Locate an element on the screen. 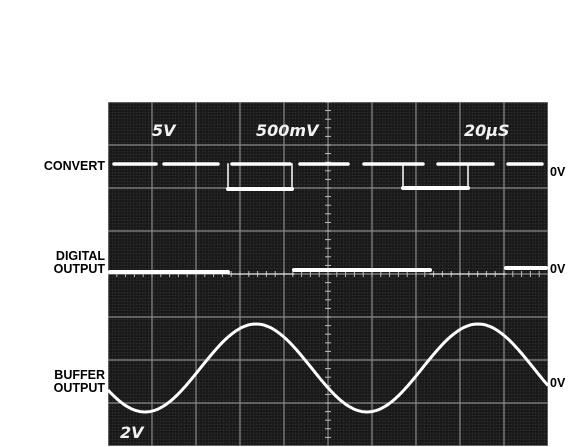 The width and height of the screenshot is (574, 447). digital-output-label: DIGITAL OUTPUT is located at coordinates (55, 263).